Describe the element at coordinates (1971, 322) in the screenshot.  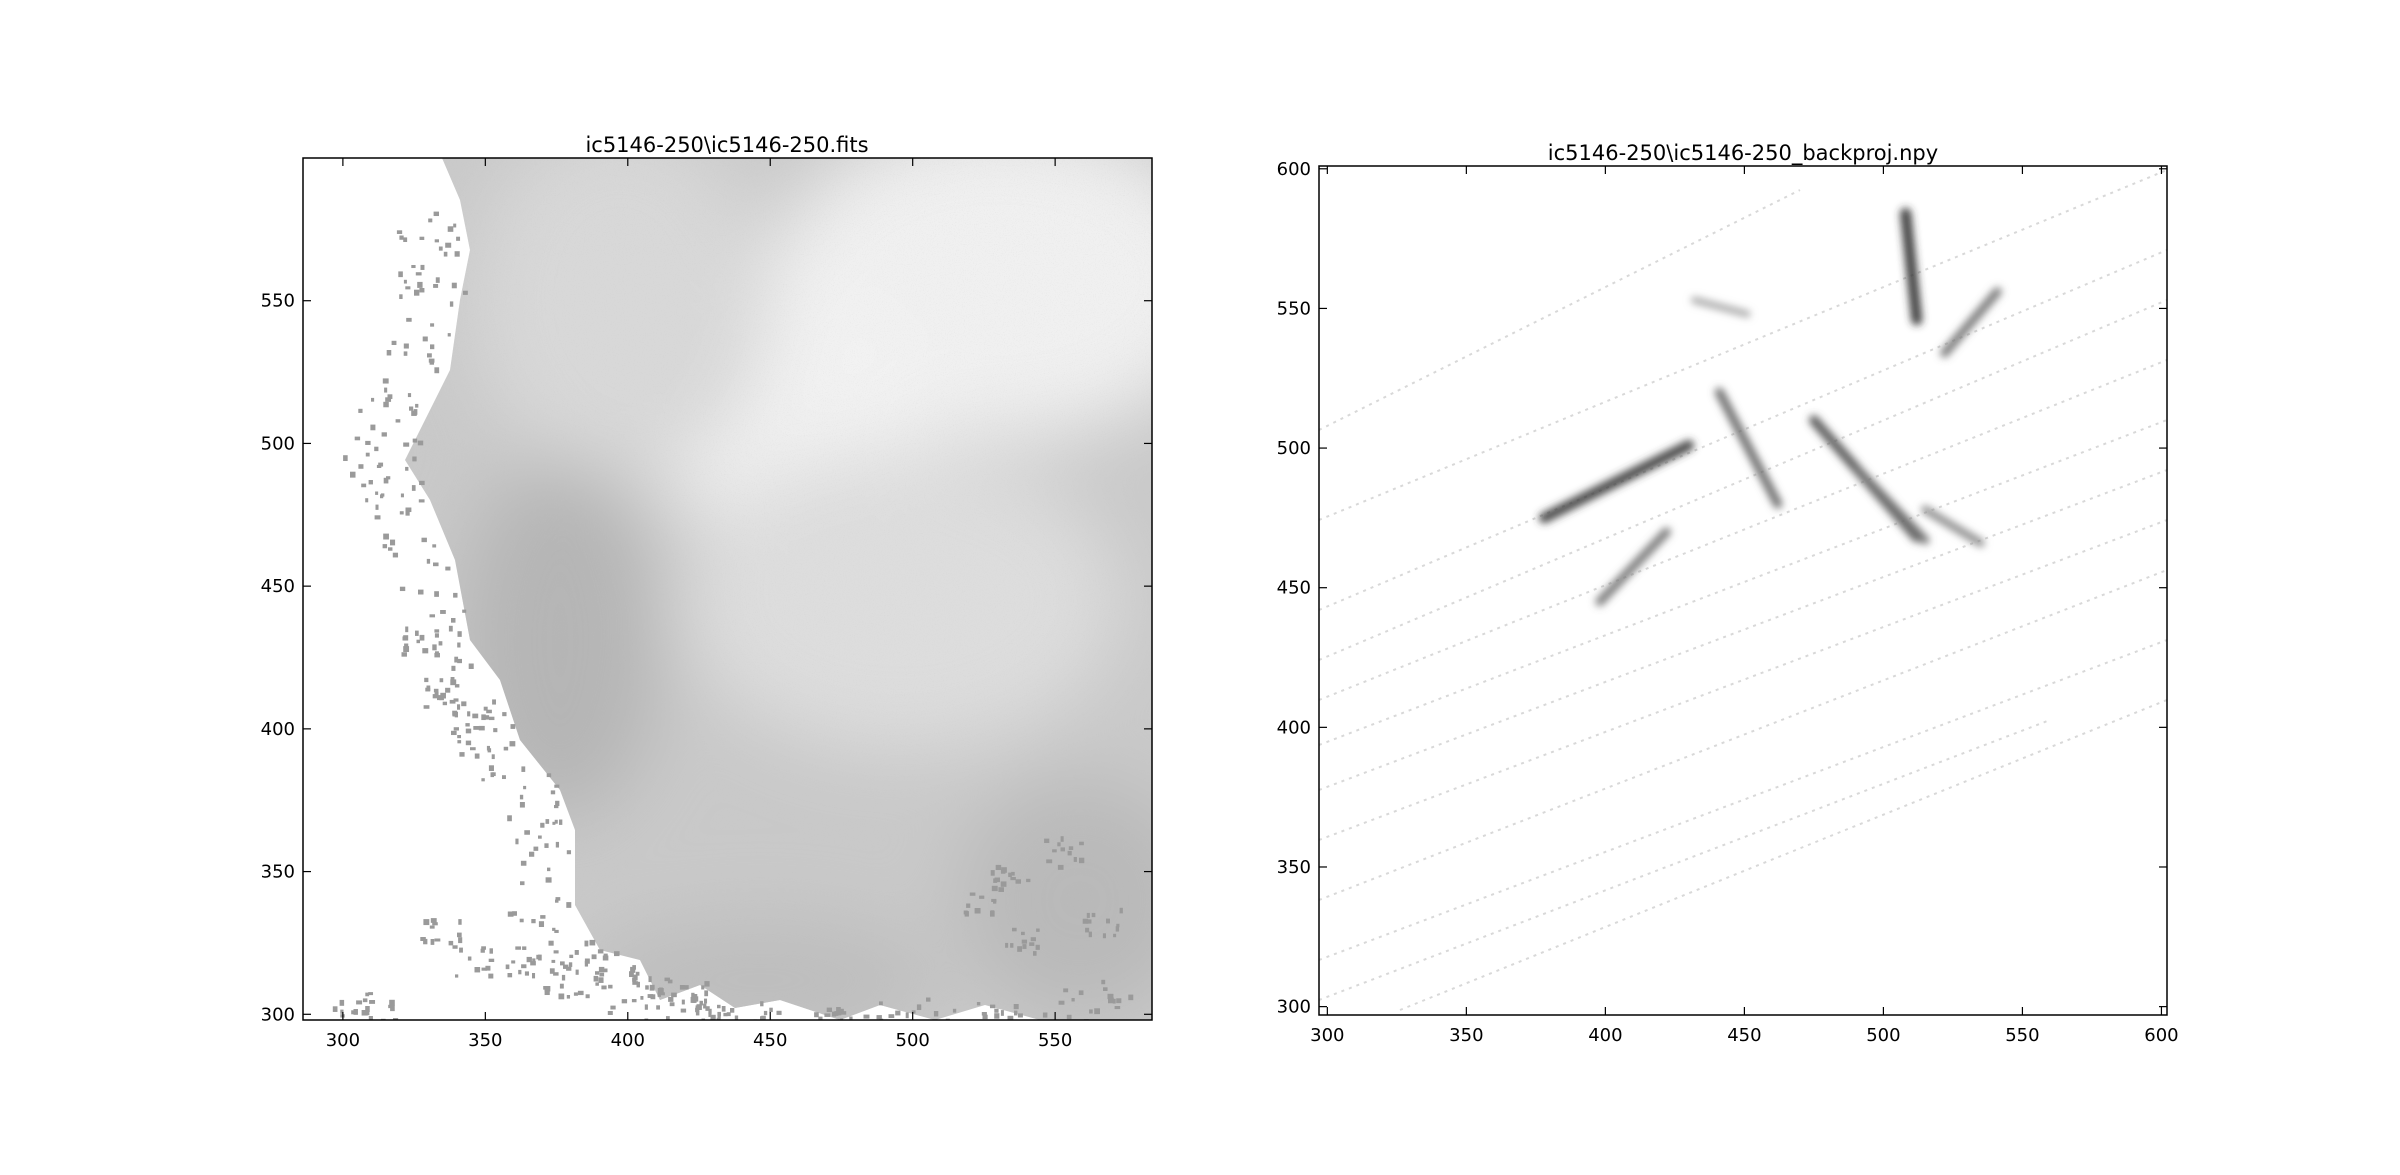
I see `streak` at that location.